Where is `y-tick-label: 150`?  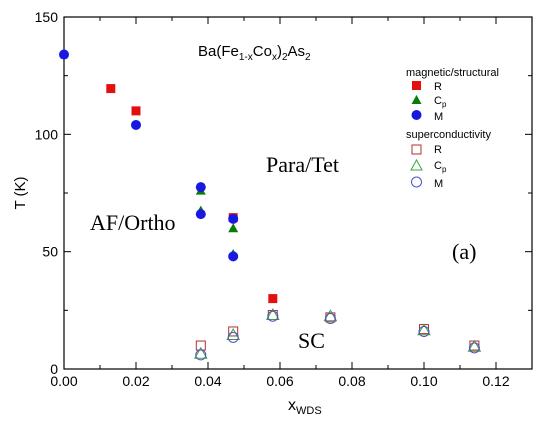
y-tick-label: 150 is located at coordinates (47, 17).